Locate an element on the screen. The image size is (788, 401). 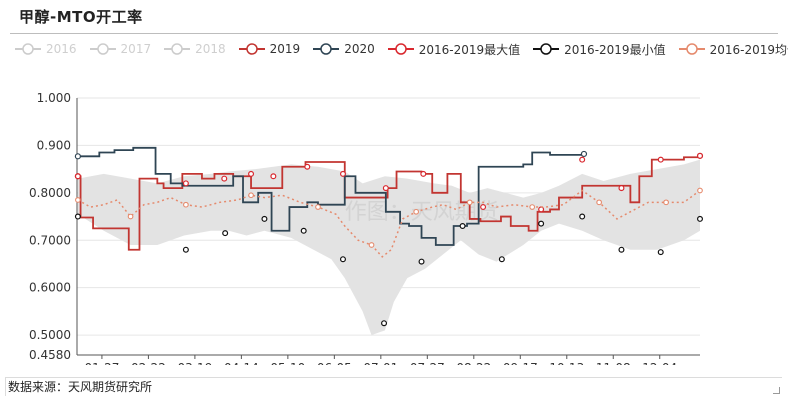
legend-label: 2019 is located at coordinates (285, 49).